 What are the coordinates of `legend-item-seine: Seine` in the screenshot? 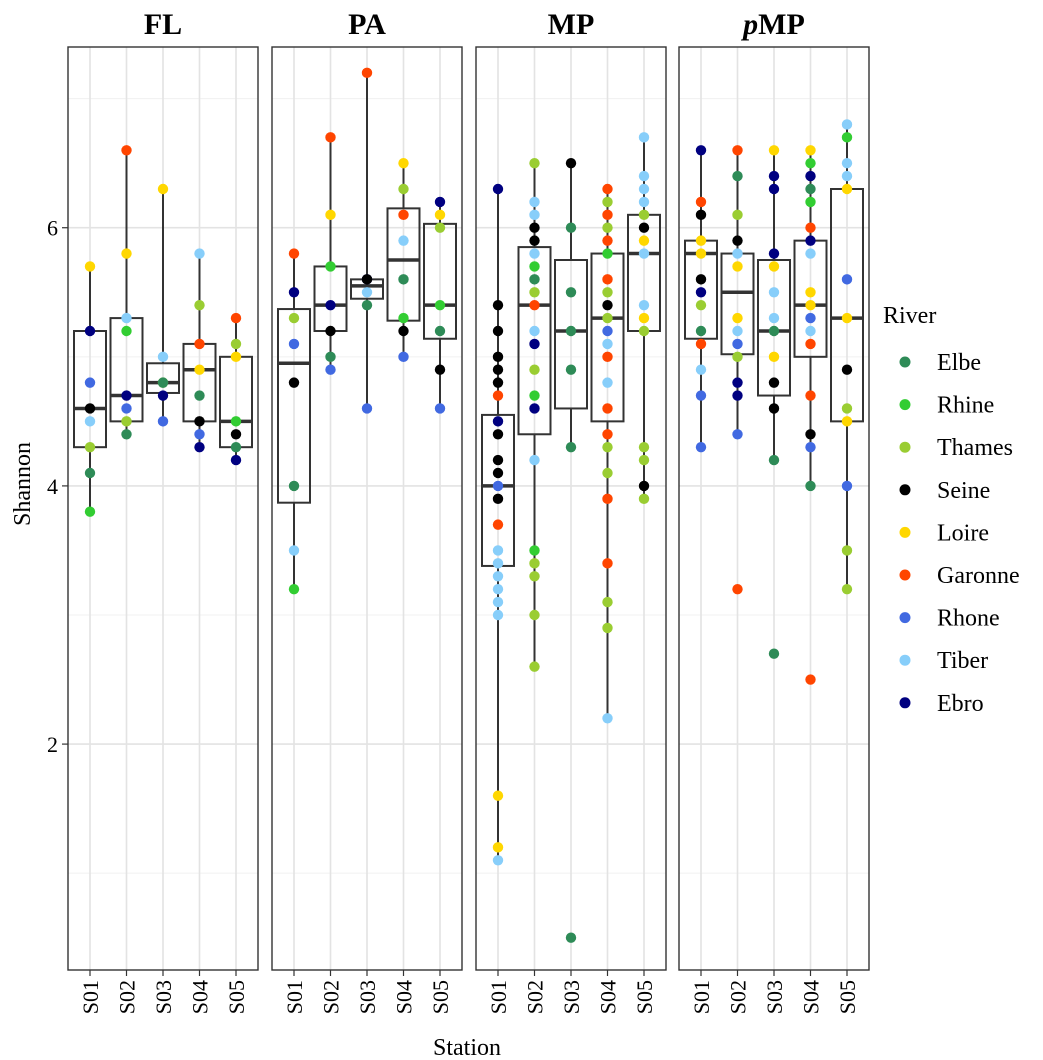 It's located at (944, 491).